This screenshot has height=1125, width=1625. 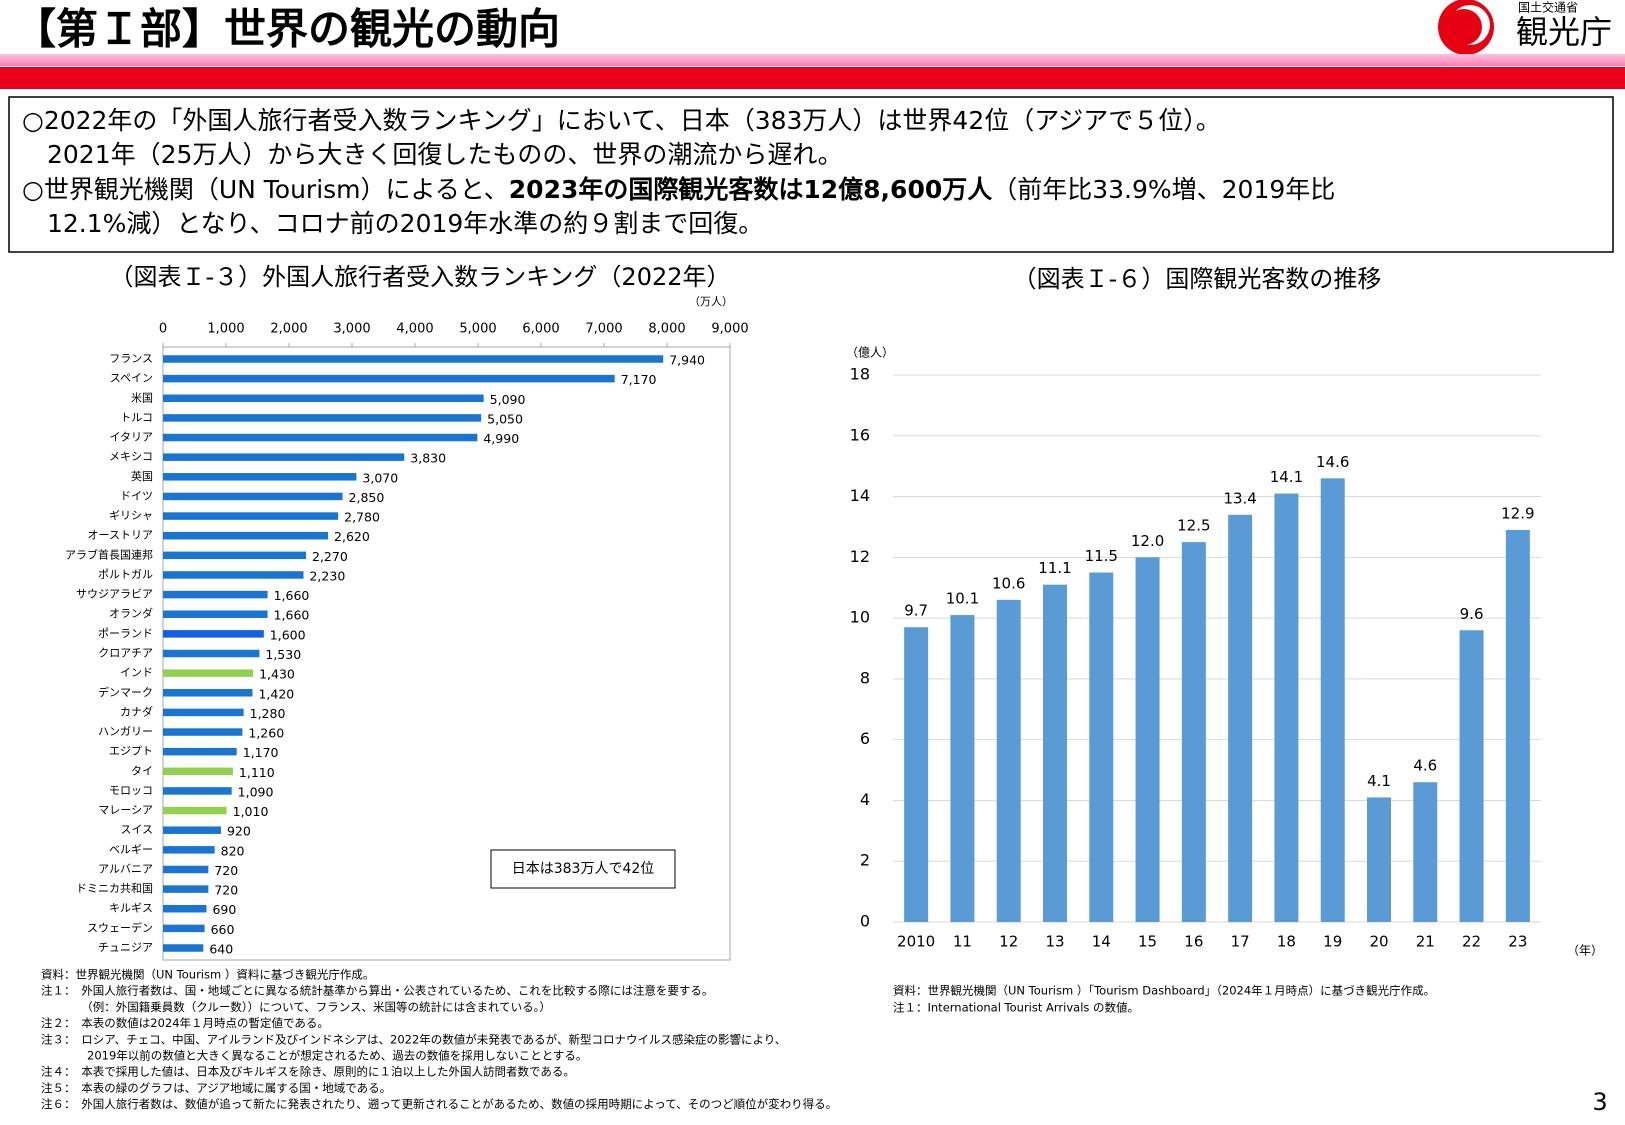 What do you see at coordinates (1054, 568) in the screenshot?
I see `value-label: 11.1` at bounding box center [1054, 568].